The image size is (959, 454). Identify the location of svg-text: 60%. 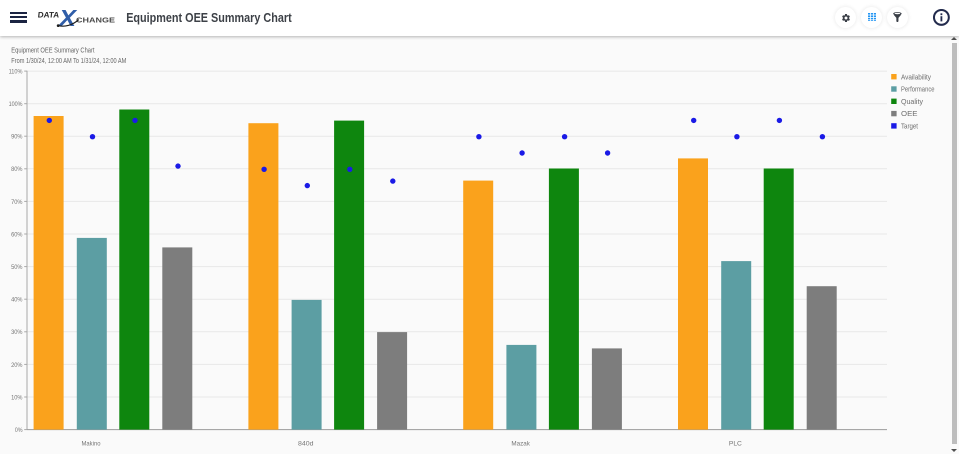
(16, 234).